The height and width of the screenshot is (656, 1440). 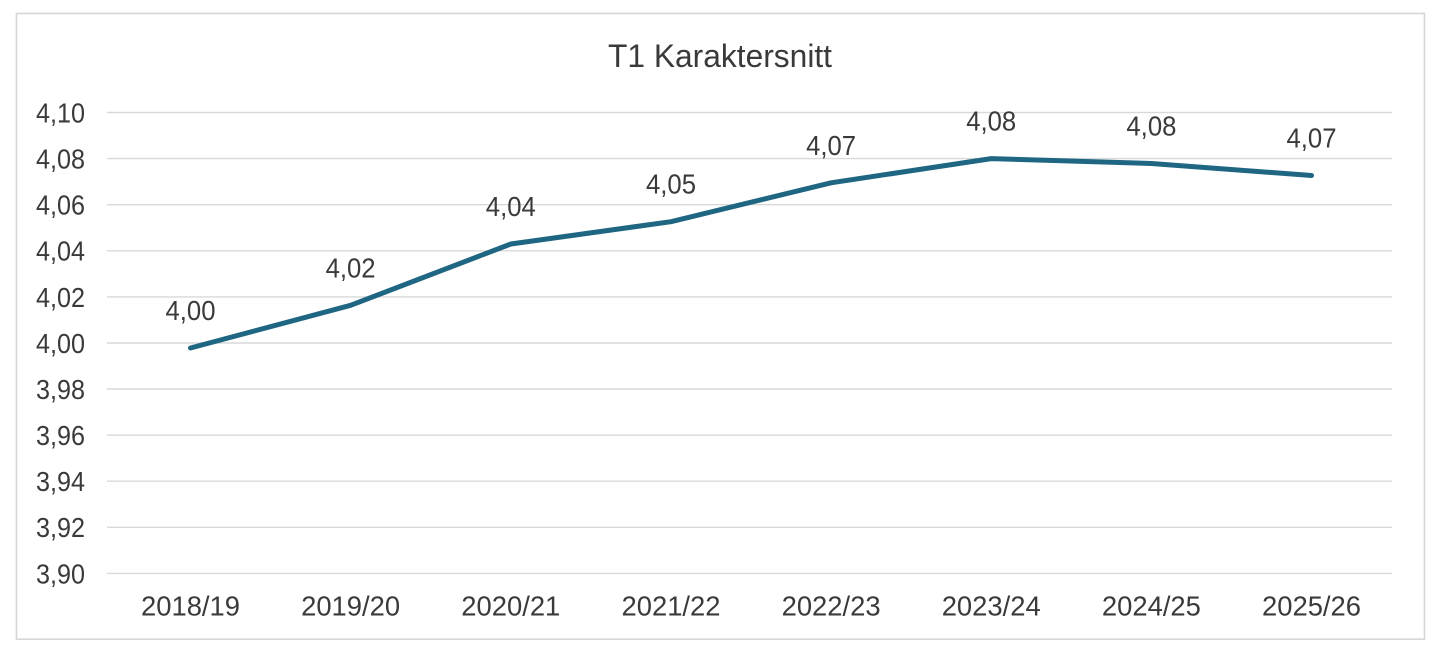 What do you see at coordinates (350, 605) in the screenshot?
I see `svg-text: 2019/20` at bounding box center [350, 605].